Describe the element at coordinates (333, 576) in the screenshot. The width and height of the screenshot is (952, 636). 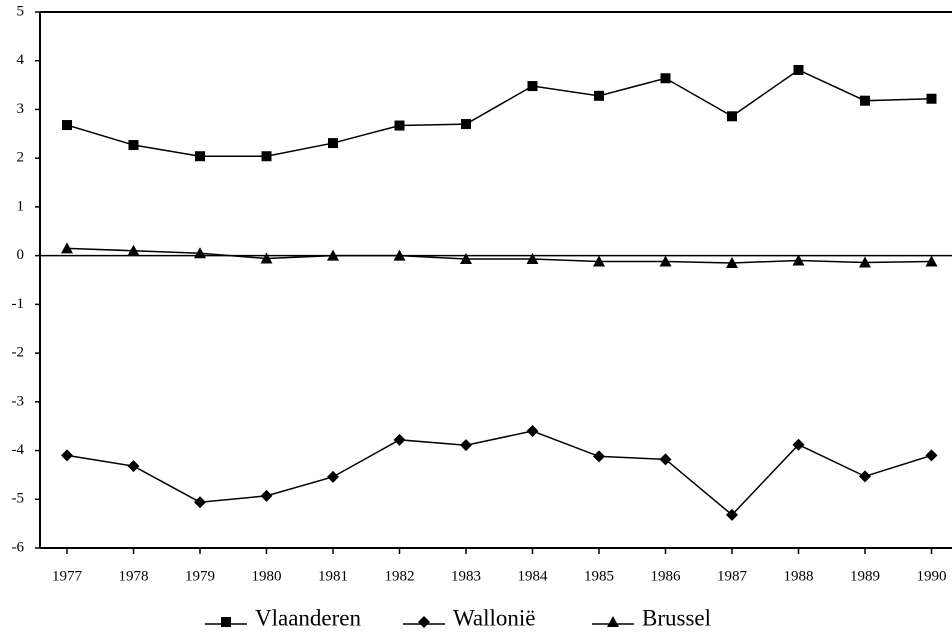
I see `x-tick-label: 1981` at that location.